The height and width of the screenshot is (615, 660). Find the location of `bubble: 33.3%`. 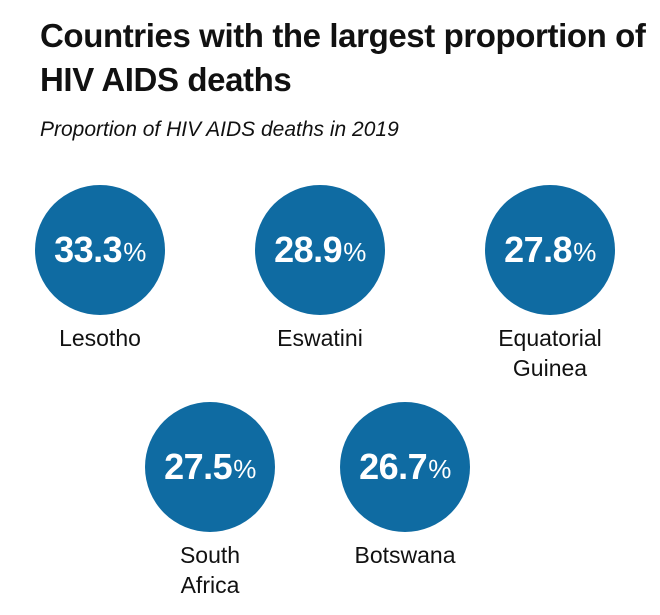

bubble: 33.3% is located at coordinates (100, 250).